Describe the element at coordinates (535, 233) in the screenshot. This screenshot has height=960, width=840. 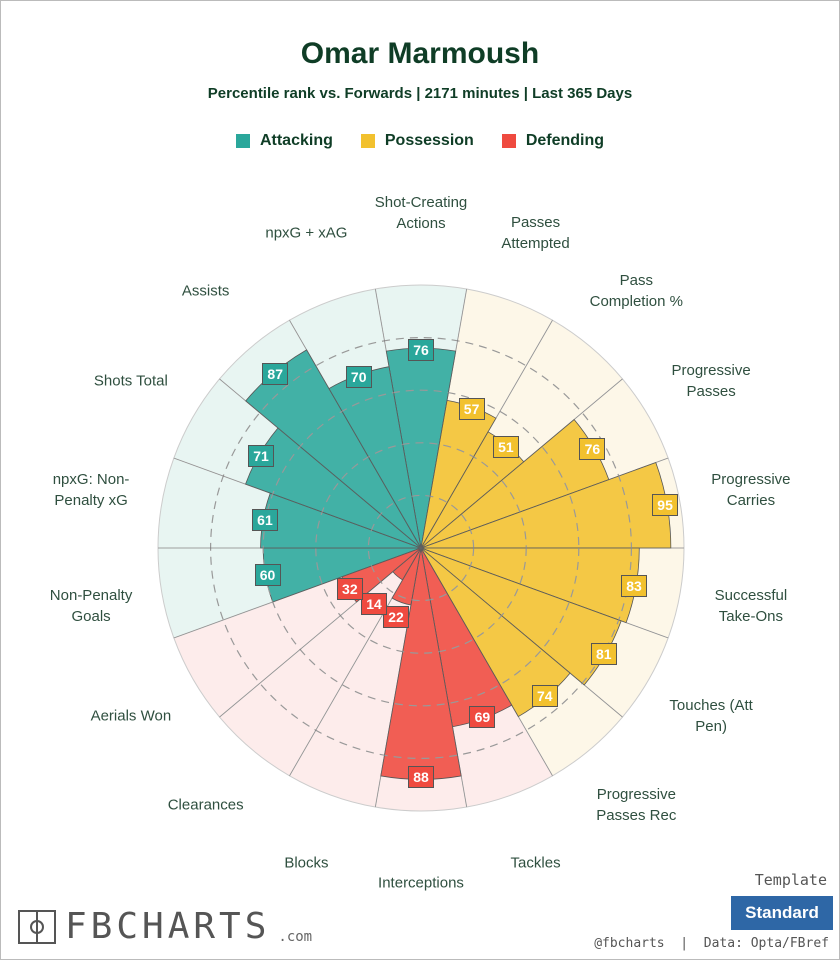
I see `category-label: Passes Attempted` at that location.